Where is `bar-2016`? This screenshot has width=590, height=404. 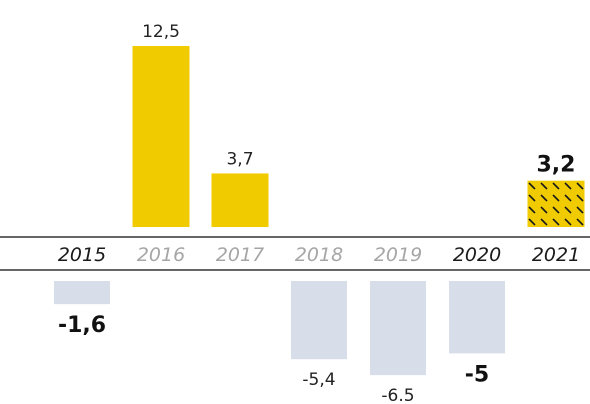 bar-2016 is located at coordinates (161, 136).